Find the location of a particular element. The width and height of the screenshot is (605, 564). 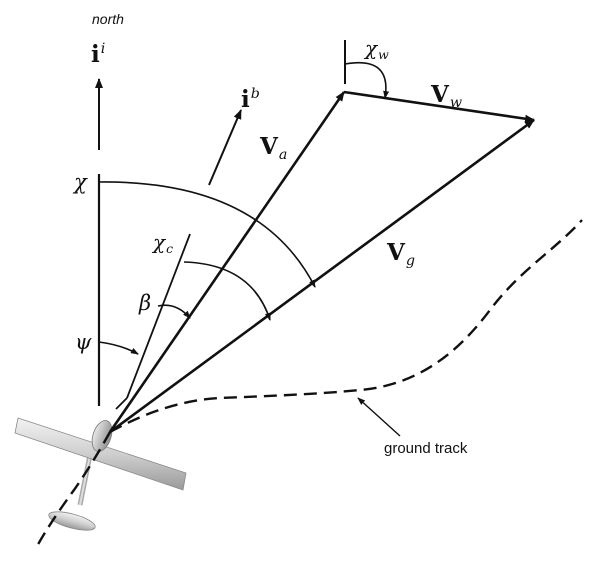

heading-angle-arc is located at coordinates (118, 348).